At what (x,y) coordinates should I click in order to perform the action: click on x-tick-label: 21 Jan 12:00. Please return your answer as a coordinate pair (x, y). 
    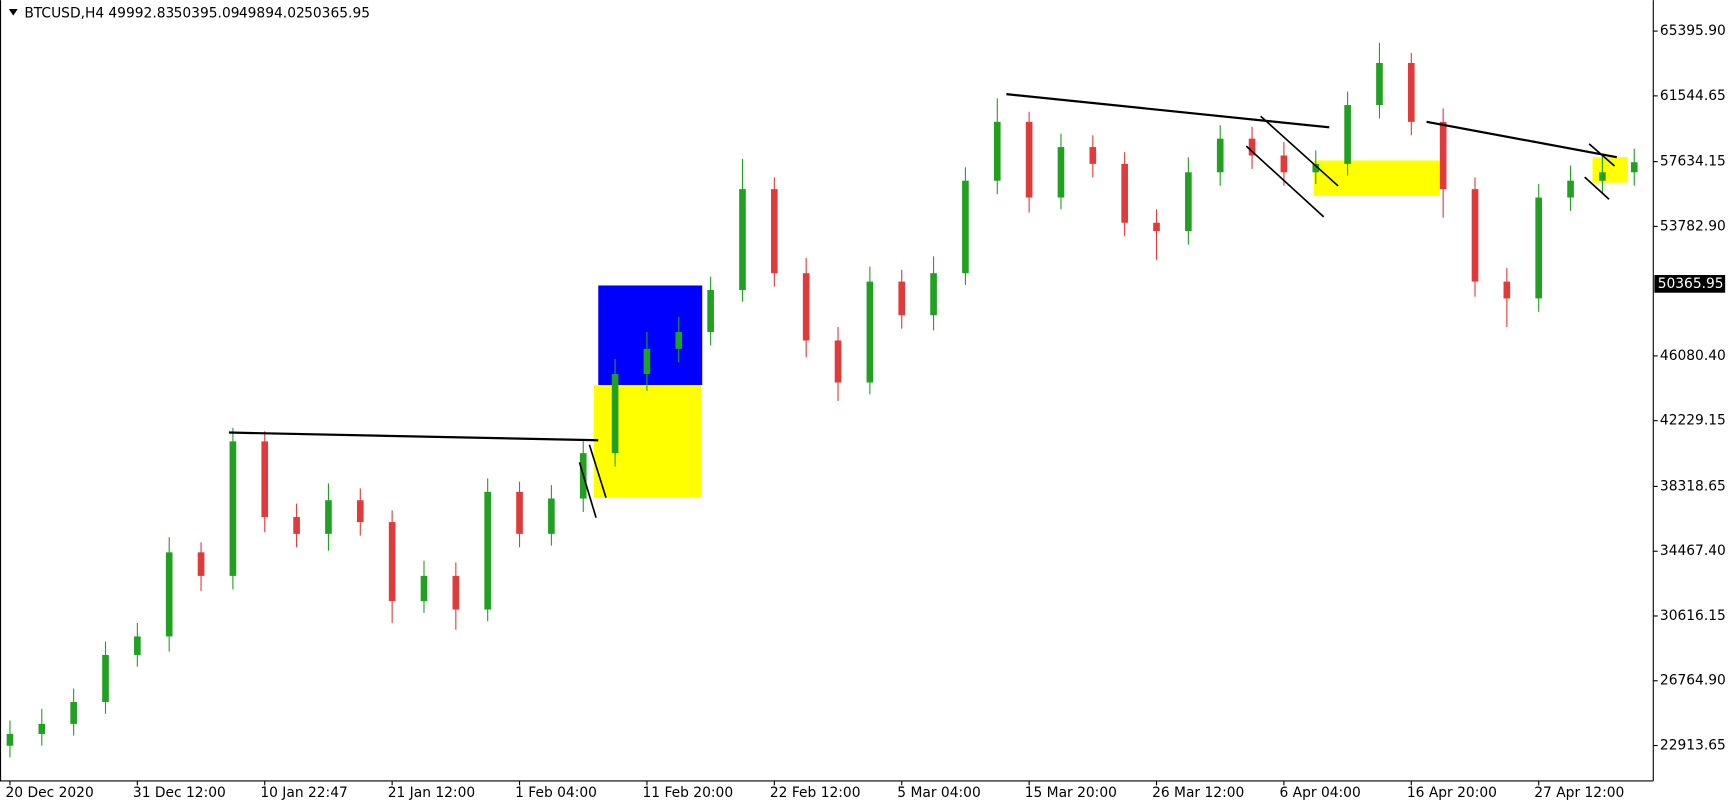
    Looking at the image, I should click on (431, 793).